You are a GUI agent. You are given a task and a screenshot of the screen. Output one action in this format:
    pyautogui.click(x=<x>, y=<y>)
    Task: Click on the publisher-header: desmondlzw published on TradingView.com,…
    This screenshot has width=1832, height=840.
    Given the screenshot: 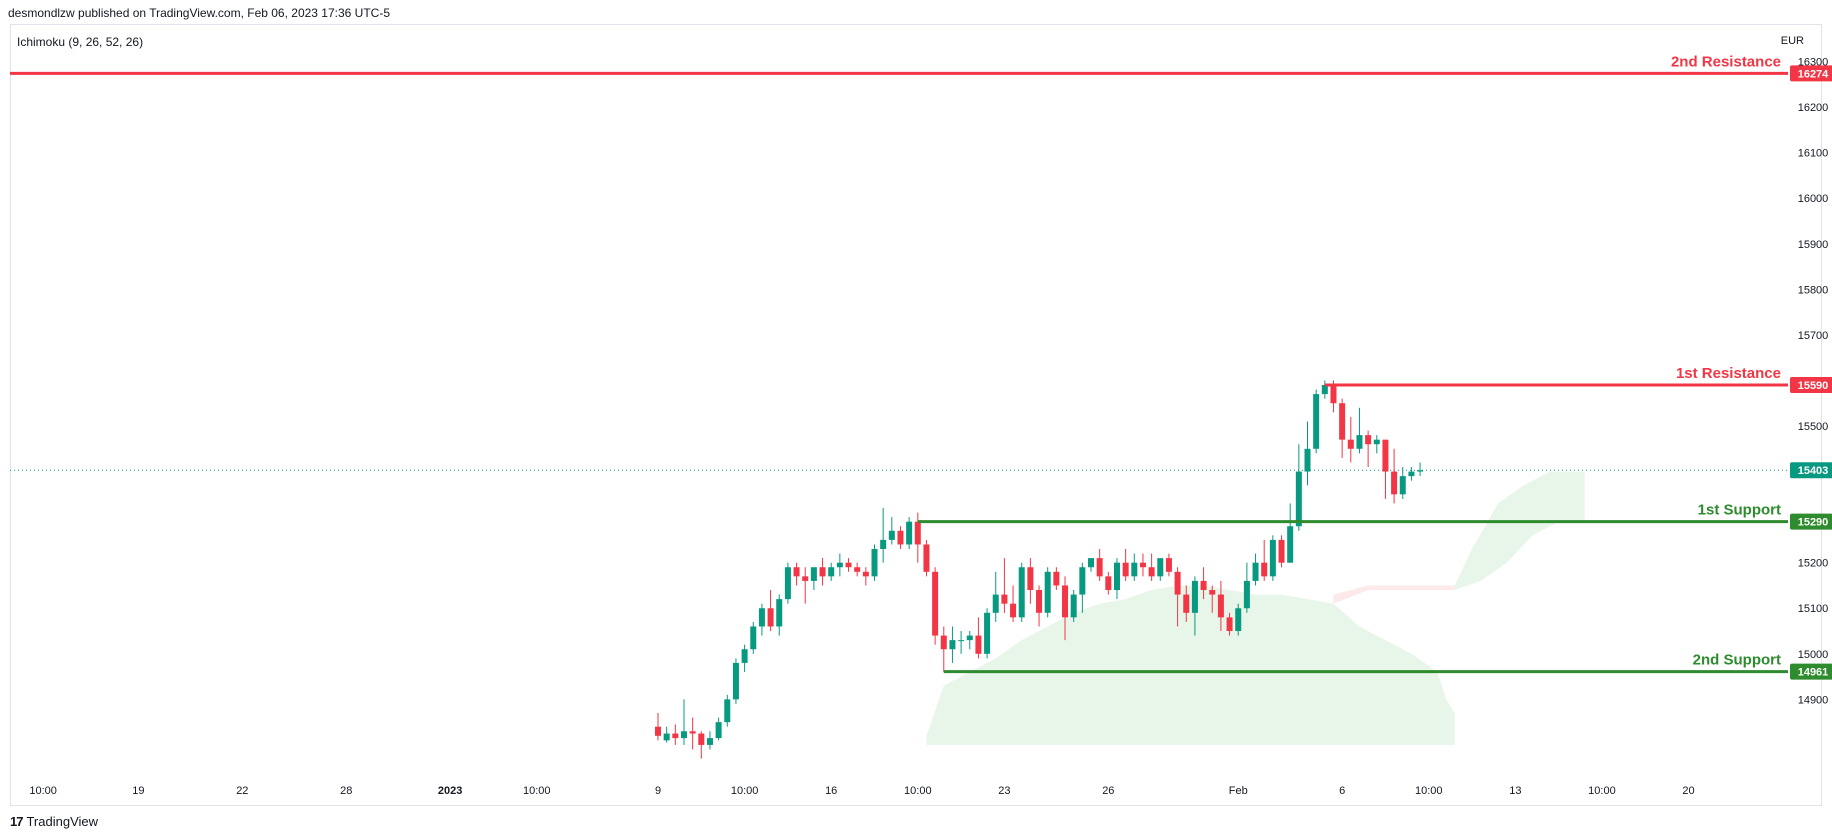 What is the action you would take?
    pyautogui.click(x=199, y=13)
    